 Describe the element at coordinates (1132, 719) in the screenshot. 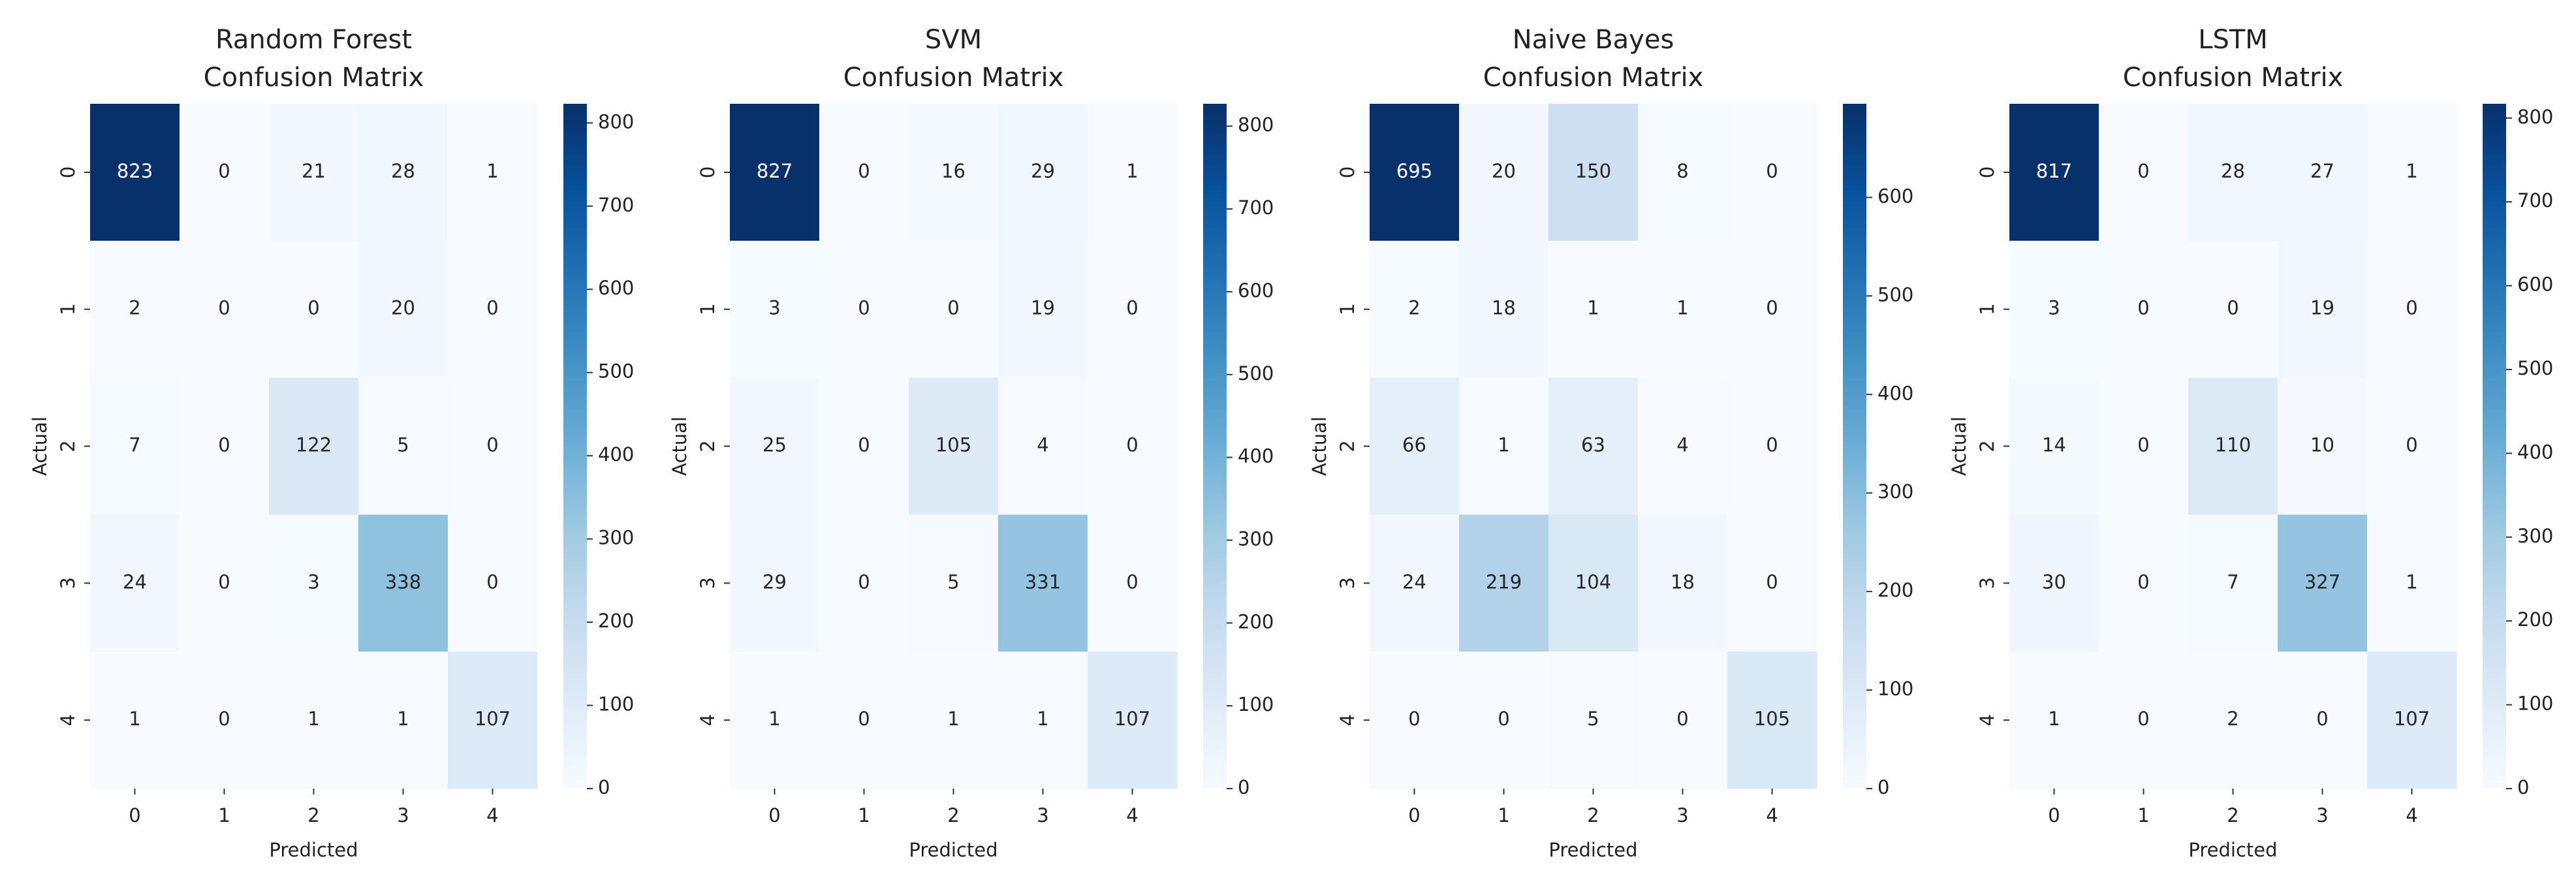

I see `cell-label: 107` at that location.